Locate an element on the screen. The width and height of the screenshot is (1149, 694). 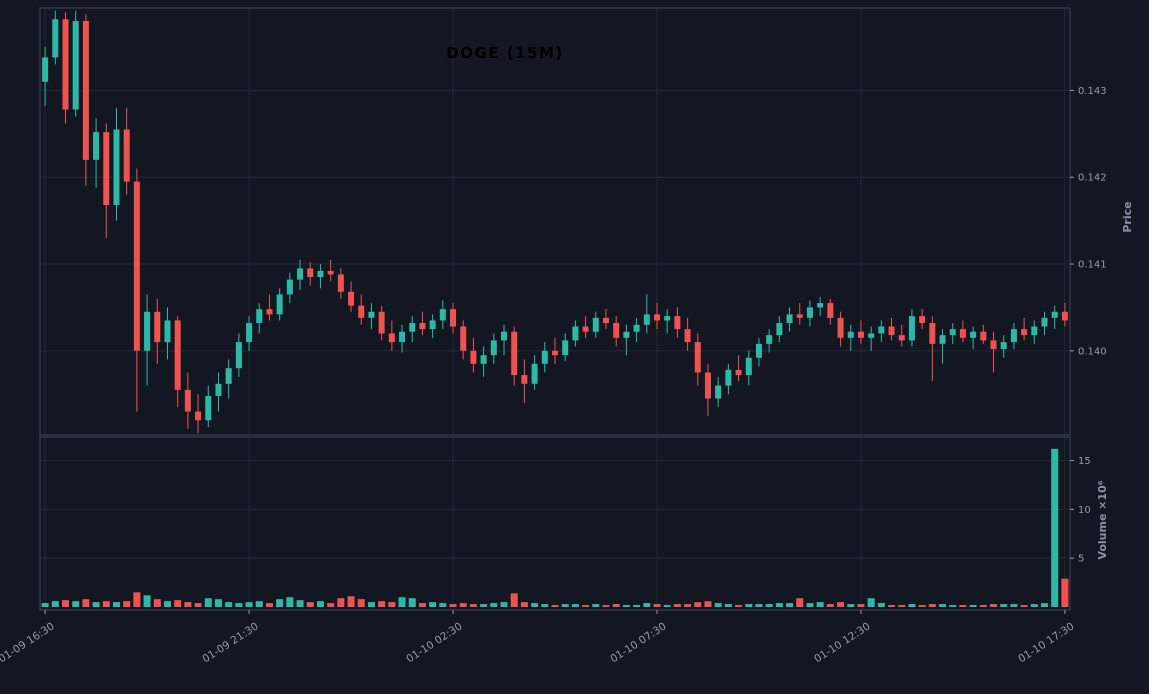
time-tick-label: 01-09 16:30 is located at coordinates (28, 642).